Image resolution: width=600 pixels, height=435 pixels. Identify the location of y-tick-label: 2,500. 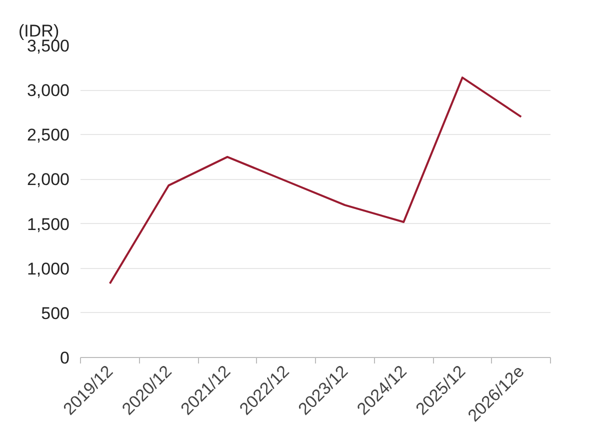
(48, 135).